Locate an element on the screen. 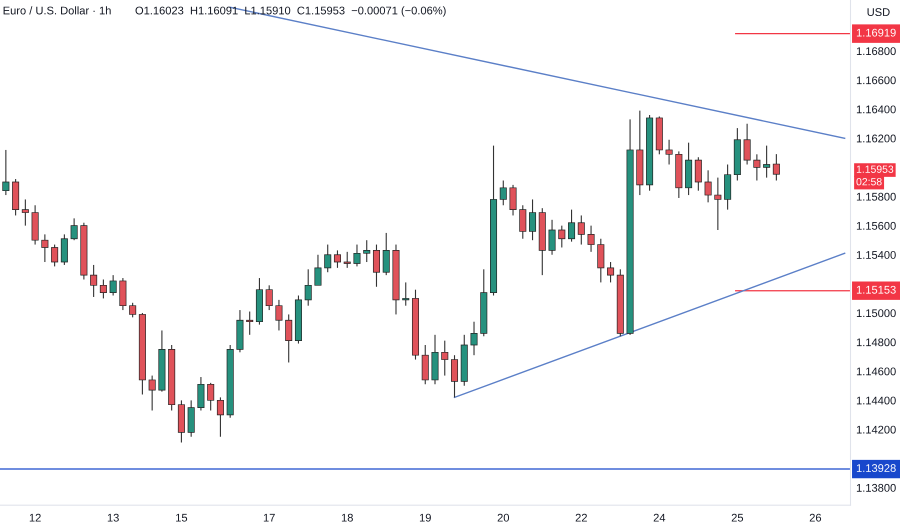  x-tick-label: 17 is located at coordinates (269, 518).